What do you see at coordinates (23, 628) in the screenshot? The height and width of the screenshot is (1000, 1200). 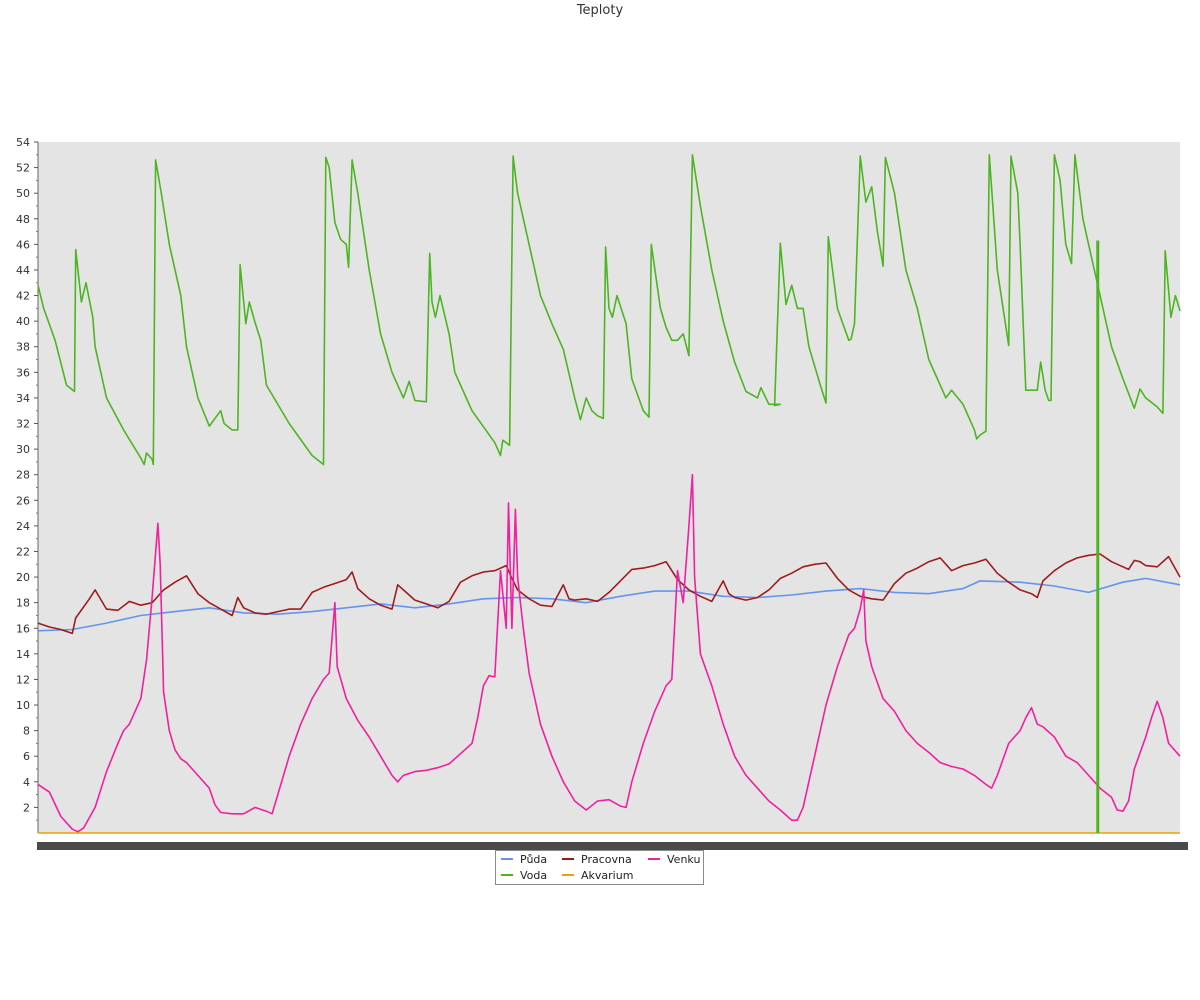 I see `y-tick-label-16: 16` at bounding box center [23, 628].